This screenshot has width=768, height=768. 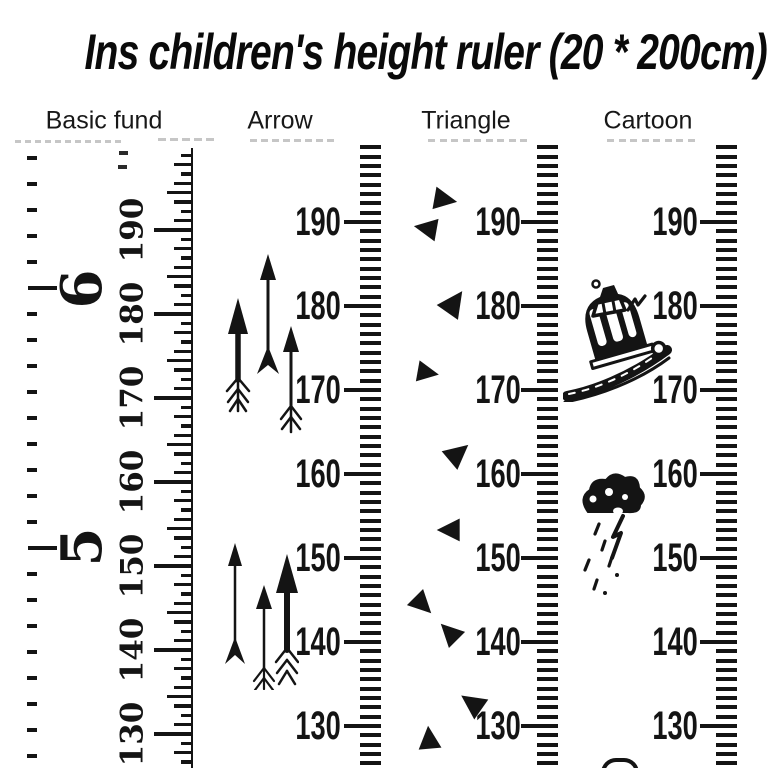 What do you see at coordinates (675, 390) in the screenshot?
I see `cartoon-height-label: 170` at bounding box center [675, 390].